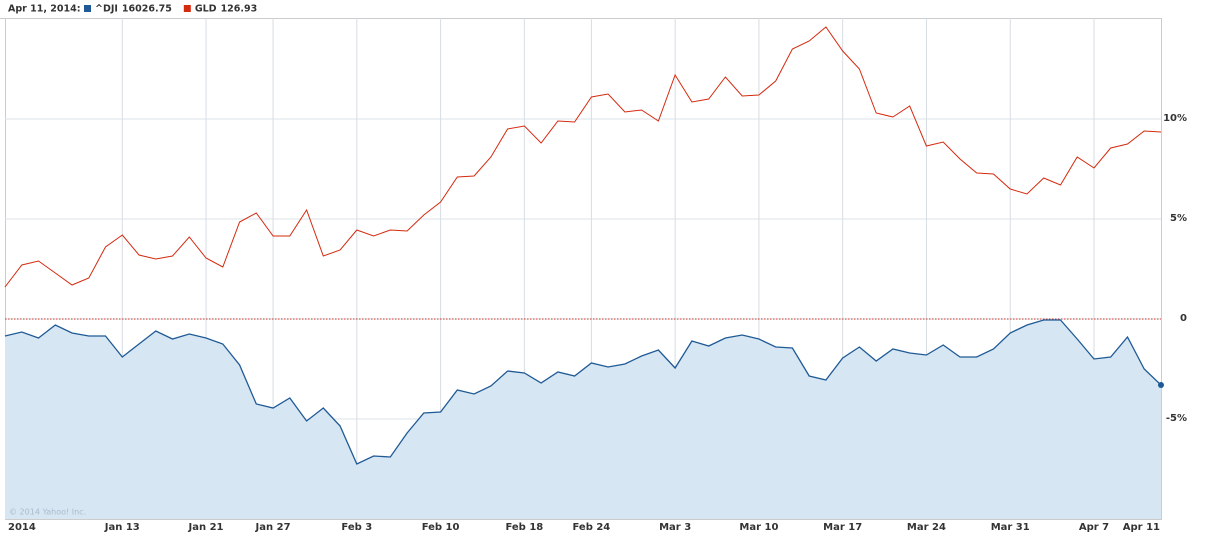 This screenshot has height=540, width=1206. What do you see at coordinates (239, 9) in the screenshot?
I see `legend-value: 126.93` at bounding box center [239, 9].